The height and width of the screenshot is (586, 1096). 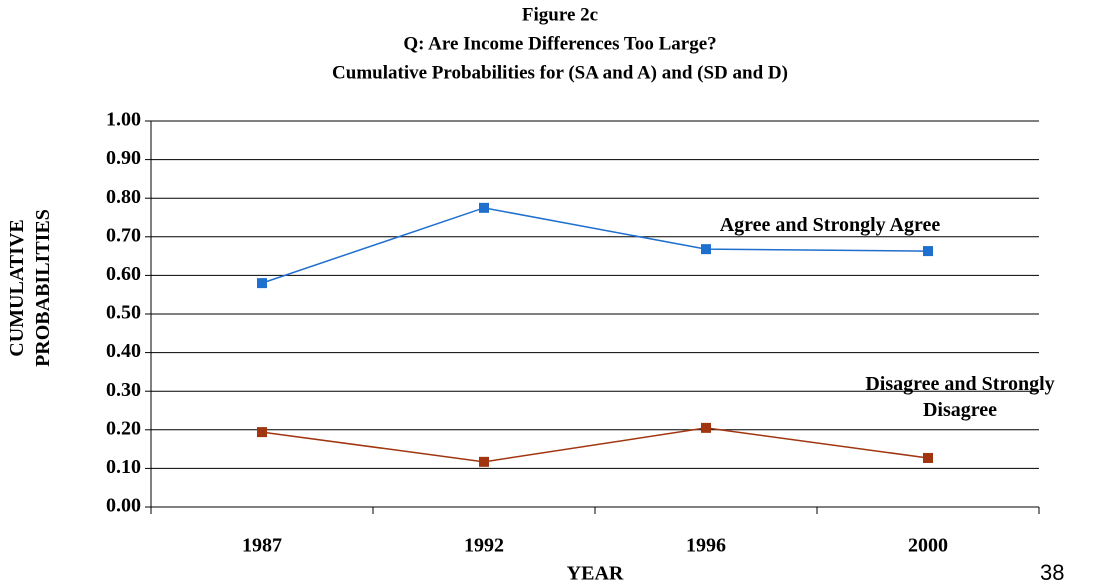 I want to click on x-tick-label: 1987, so click(x=262, y=546).